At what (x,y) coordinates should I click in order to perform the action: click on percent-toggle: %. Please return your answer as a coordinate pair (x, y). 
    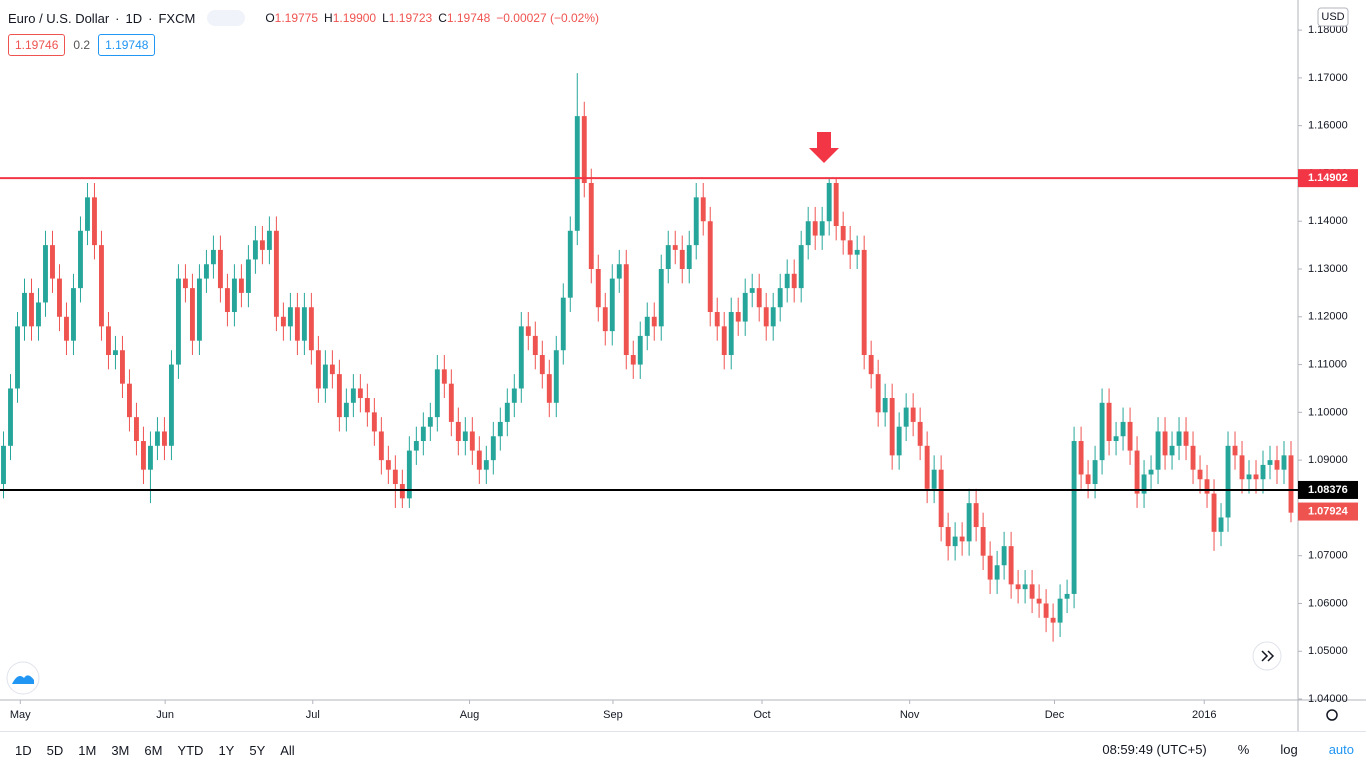
    Looking at the image, I should click on (1243, 749).